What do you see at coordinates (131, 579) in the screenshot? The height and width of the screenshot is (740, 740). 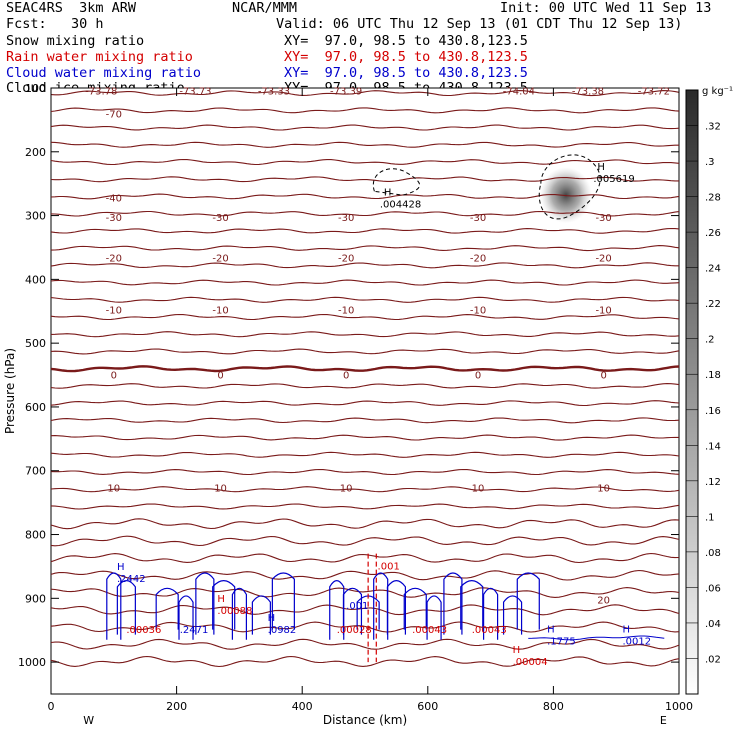 I see `cloud-water-max-value: .2442` at bounding box center [131, 579].